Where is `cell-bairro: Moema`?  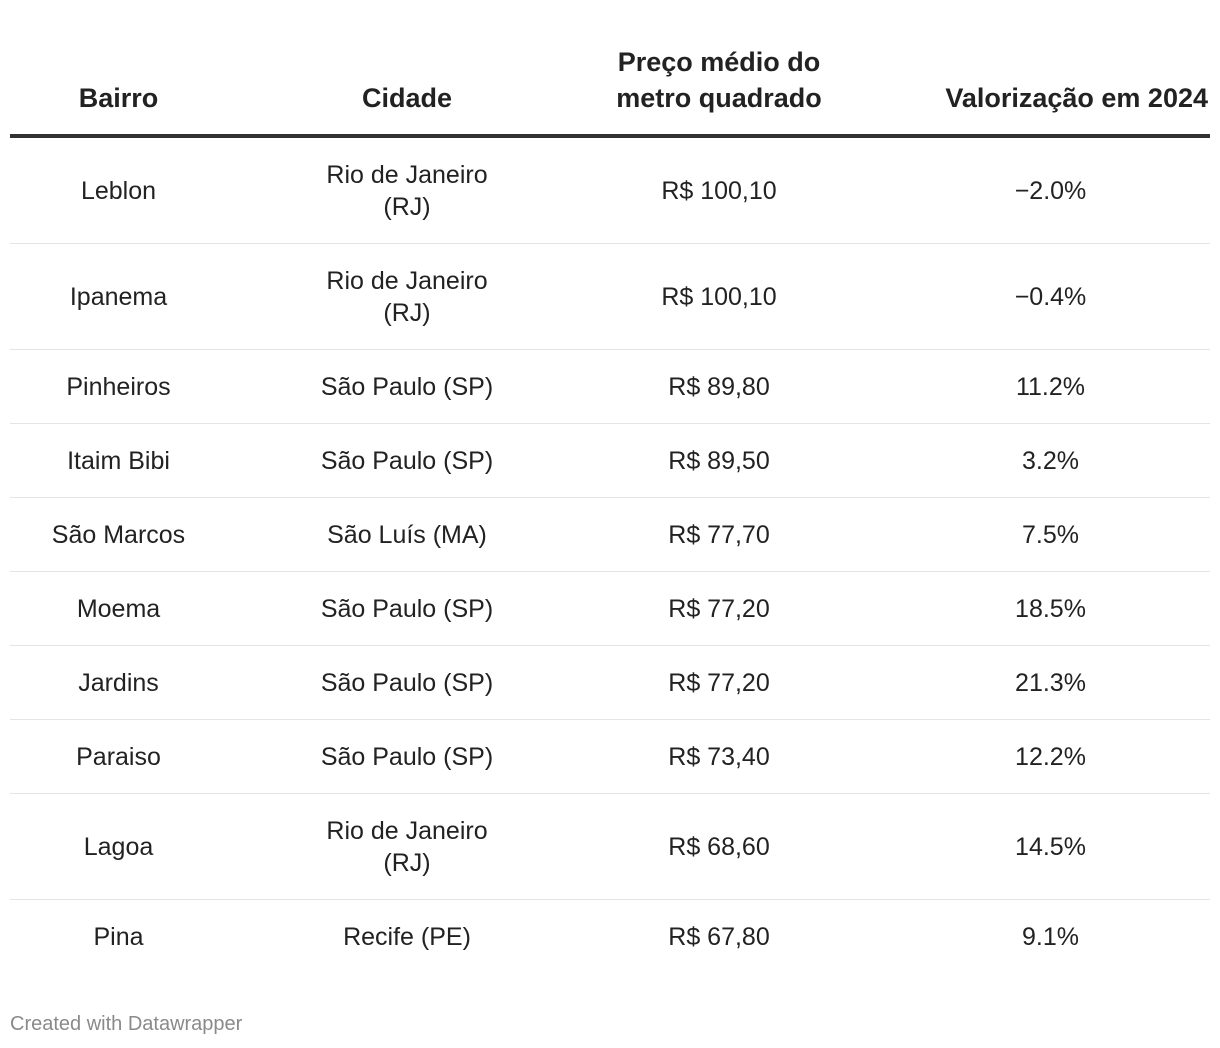
cell-bairro: Moema is located at coordinates (118, 608).